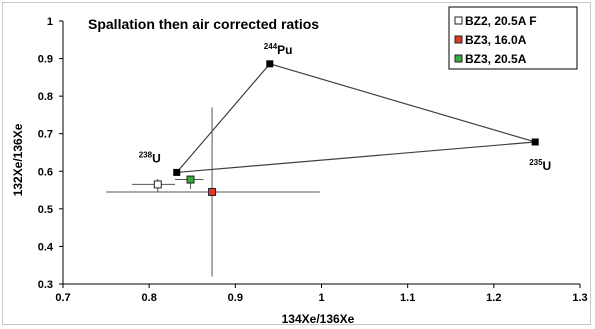 This screenshot has width=595, height=329. I want to click on y-axis-ticks: 0.3 0.4 0.5 0.6 0.7 0.8 0.9 1, so click(50, 153).